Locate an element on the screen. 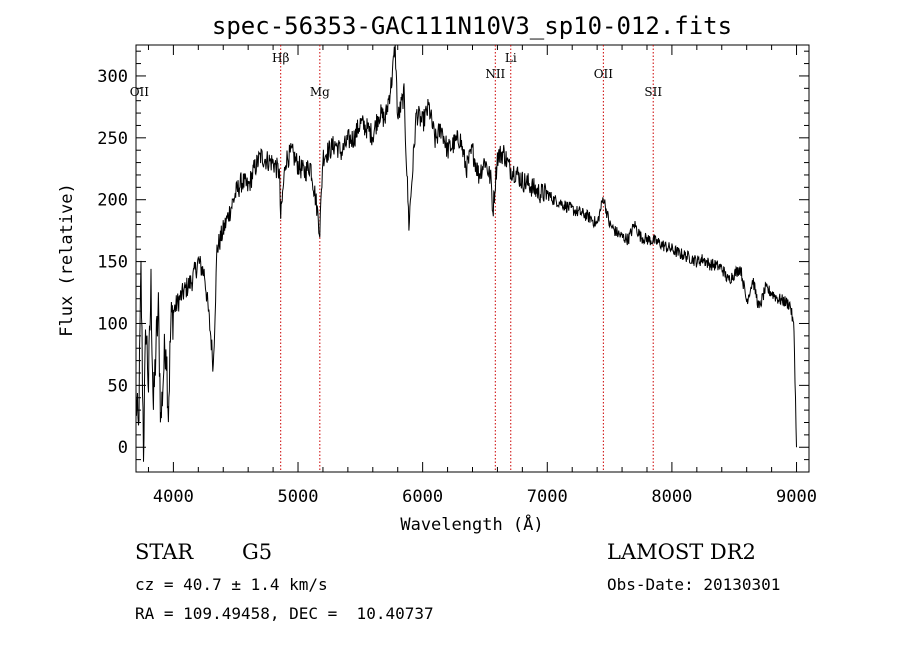 Image resolution: width=900 pixels, height=649 pixels. y-tick-label: 300 is located at coordinates (112, 77).